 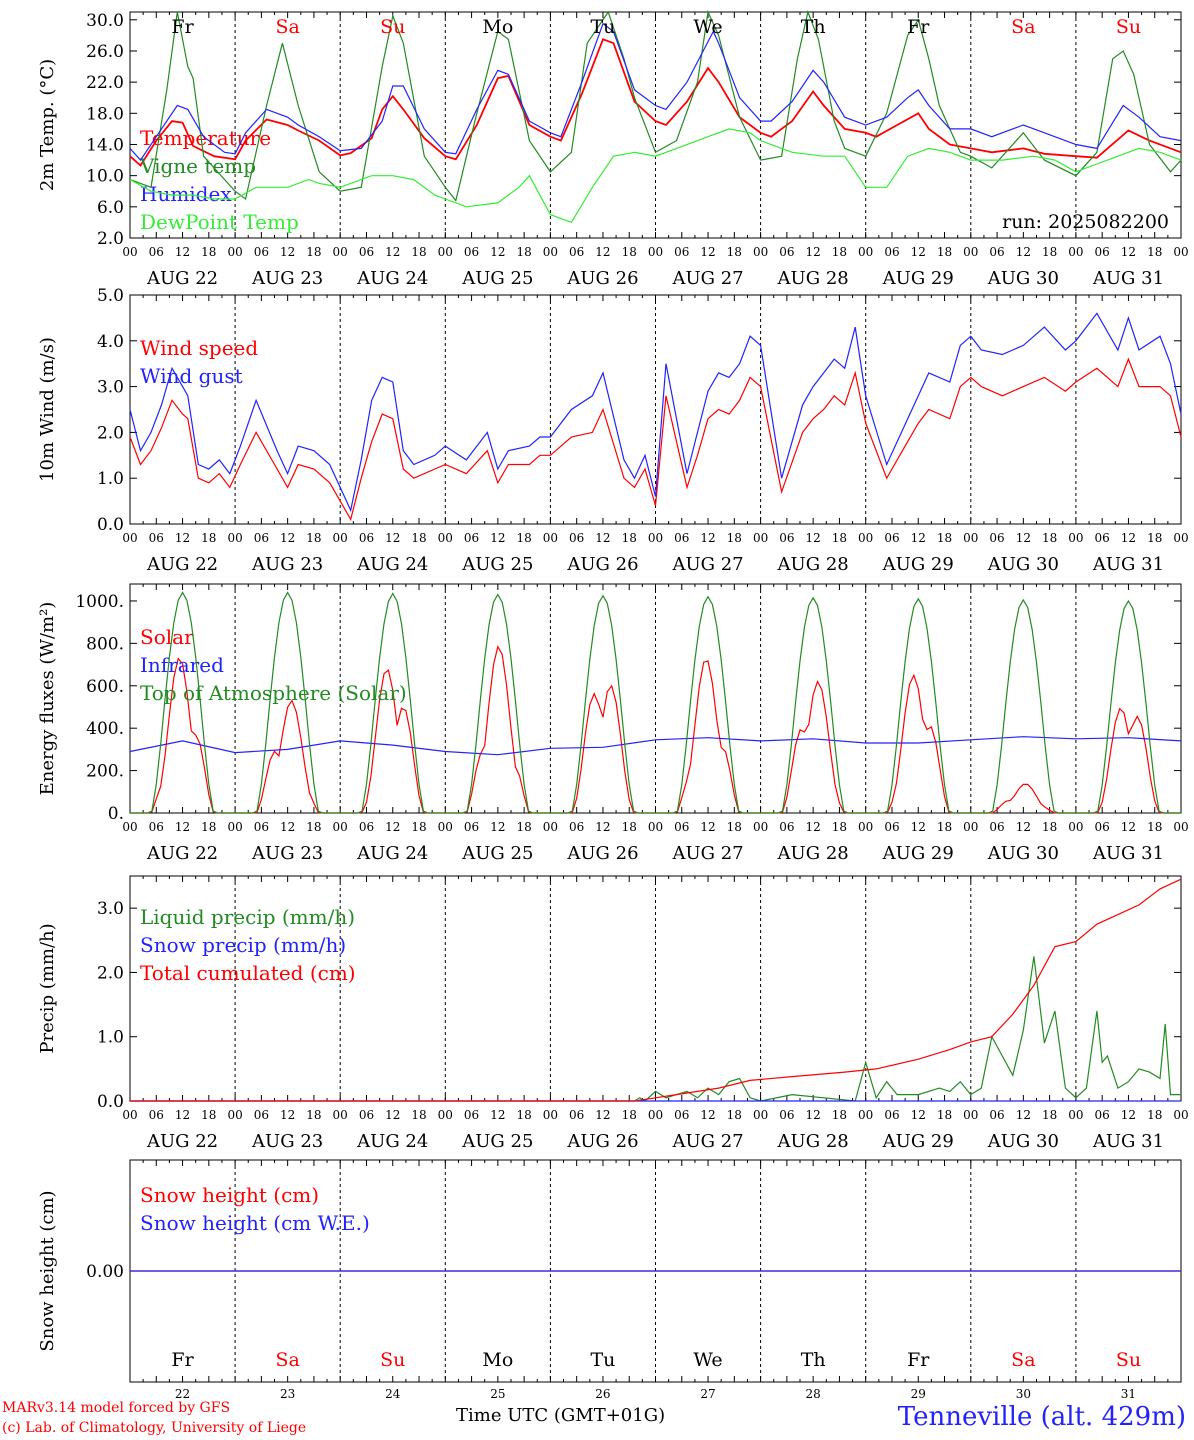 I want to click on weekday-bottom-1: Sa, so click(x=287, y=1360).